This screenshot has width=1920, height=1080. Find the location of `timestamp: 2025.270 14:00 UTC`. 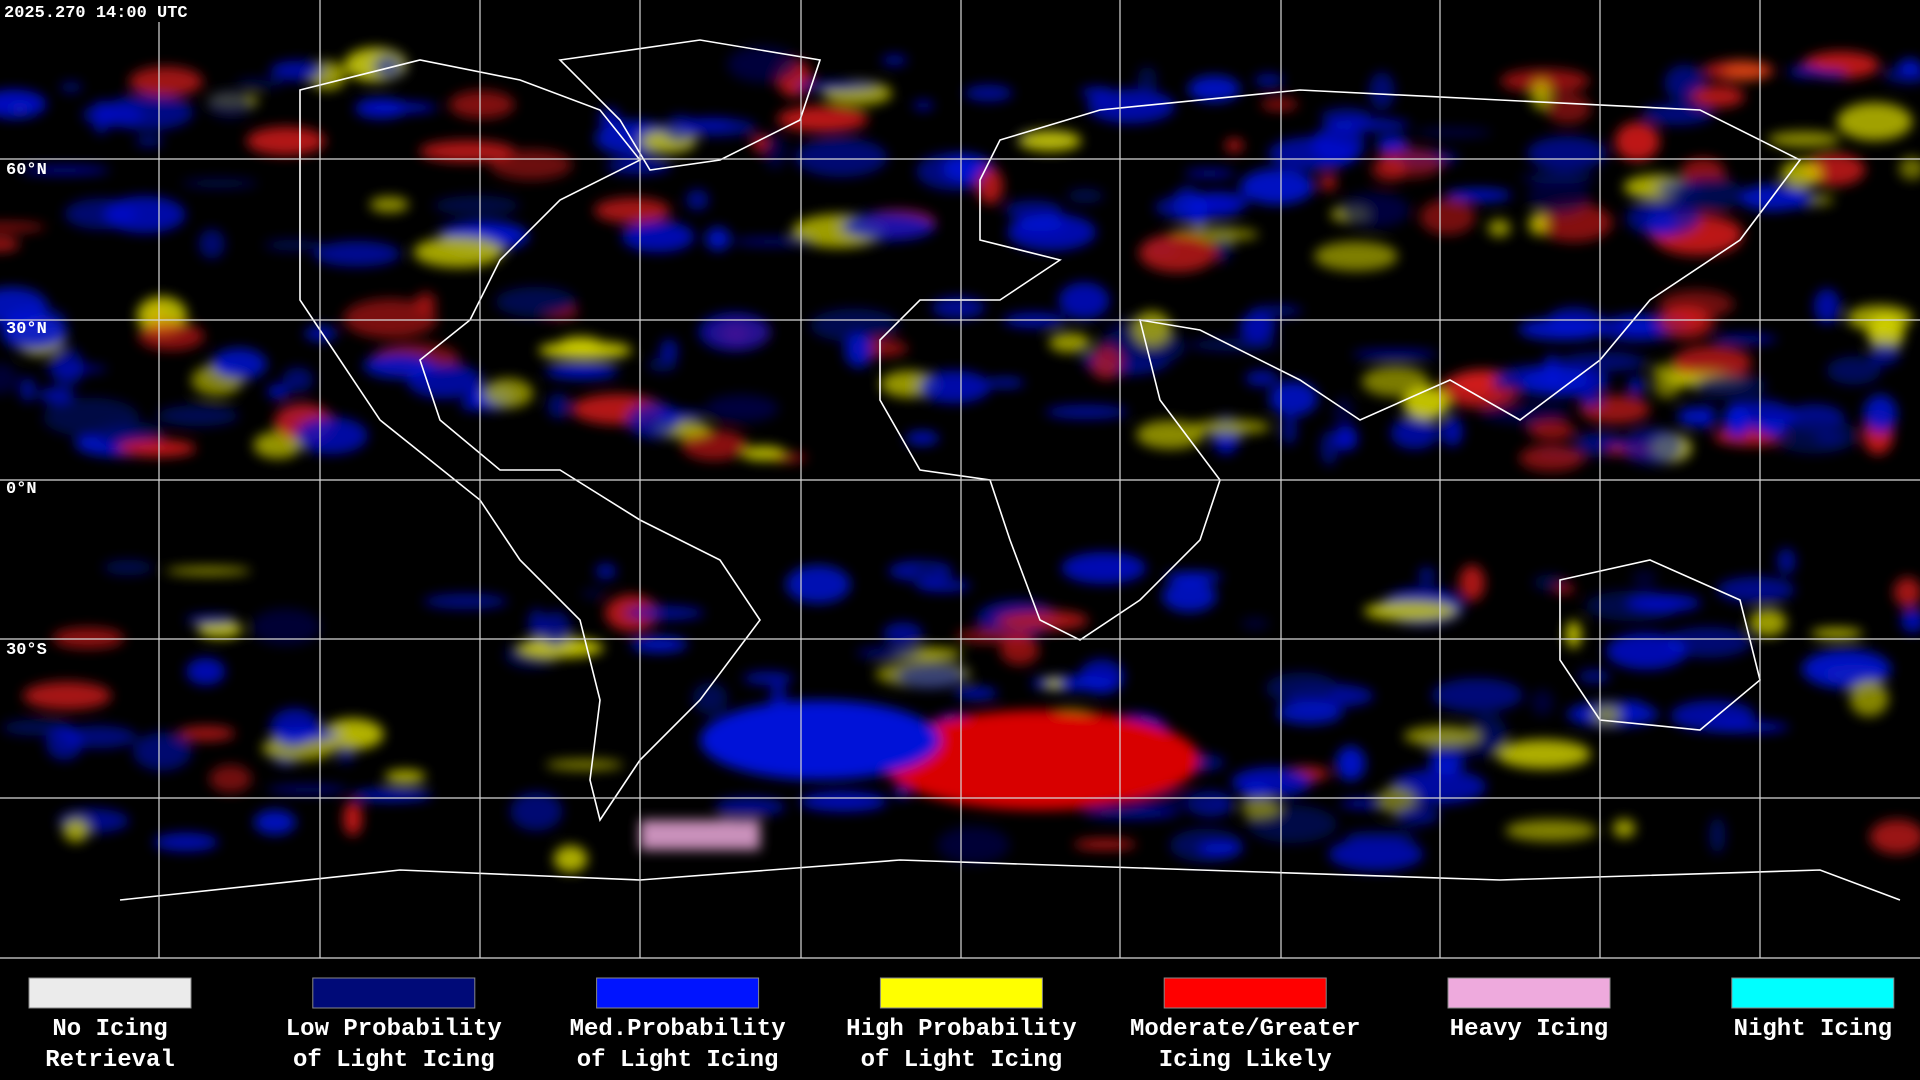

timestamp: 2025.270 14:00 UTC is located at coordinates (96, 13).